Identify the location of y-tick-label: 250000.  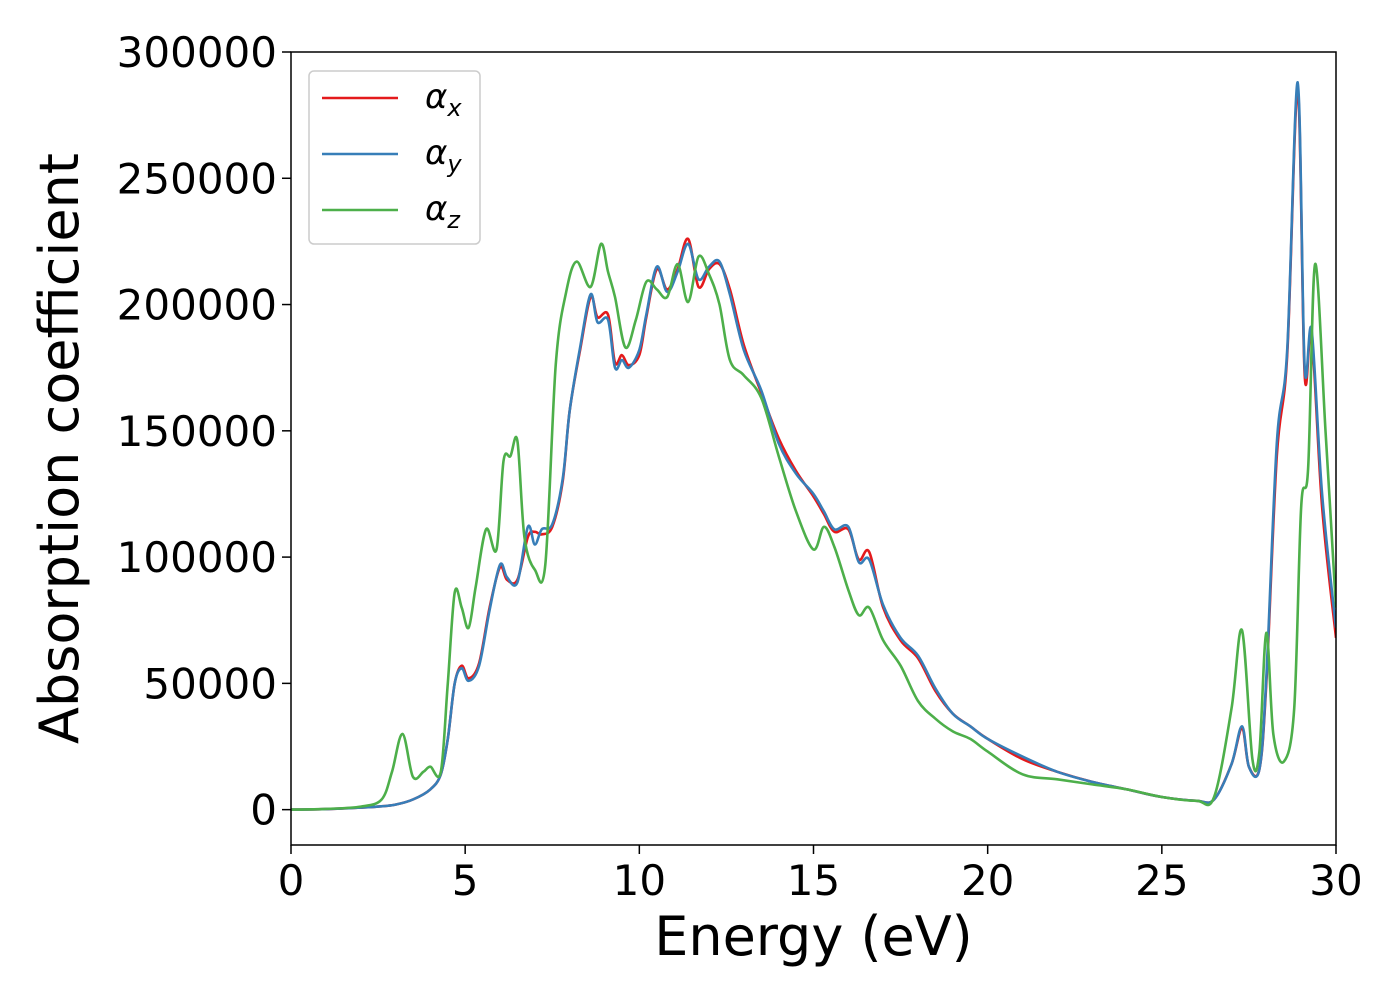
(197, 178).